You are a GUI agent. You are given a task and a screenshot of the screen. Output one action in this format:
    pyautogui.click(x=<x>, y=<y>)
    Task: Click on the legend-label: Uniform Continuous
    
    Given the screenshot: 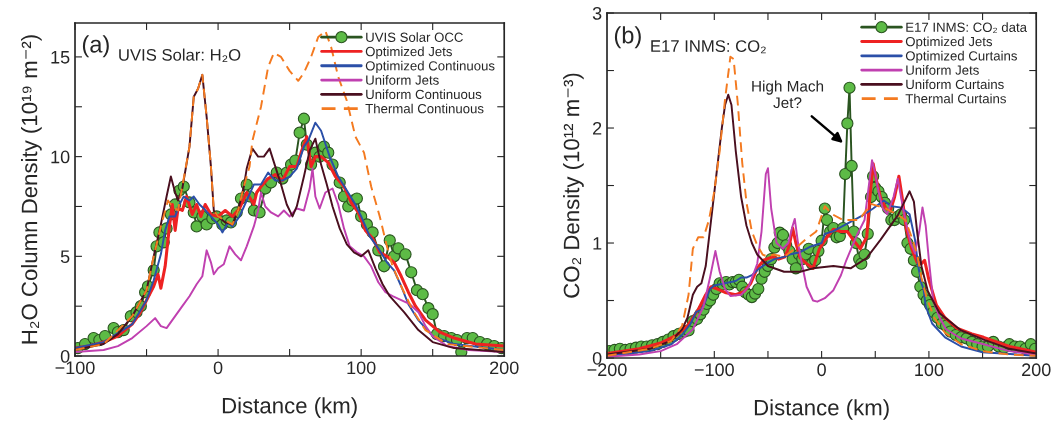 What is the action you would take?
    pyautogui.click(x=424, y=94)
    